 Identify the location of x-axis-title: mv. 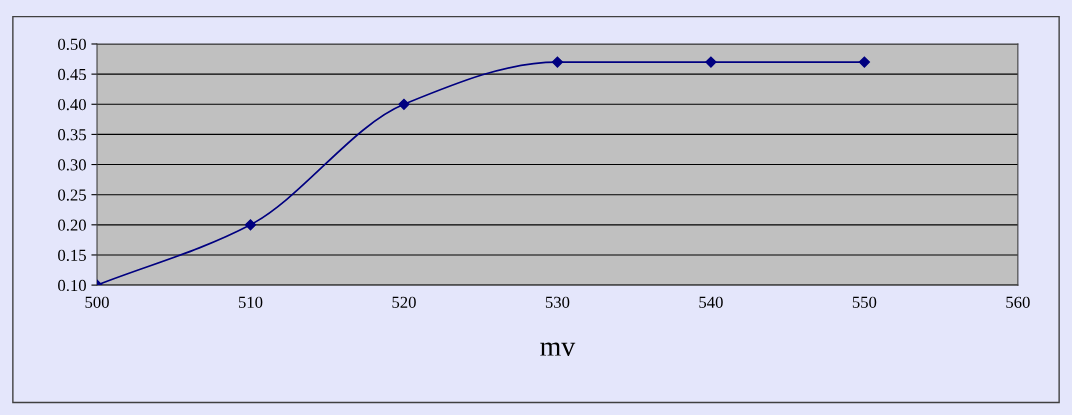
(558, 349).